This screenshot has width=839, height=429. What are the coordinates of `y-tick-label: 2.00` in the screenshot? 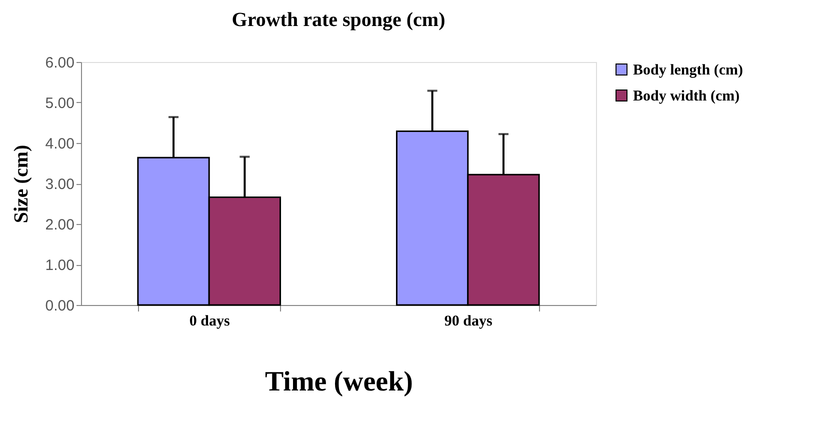 It's located at (59, 225).